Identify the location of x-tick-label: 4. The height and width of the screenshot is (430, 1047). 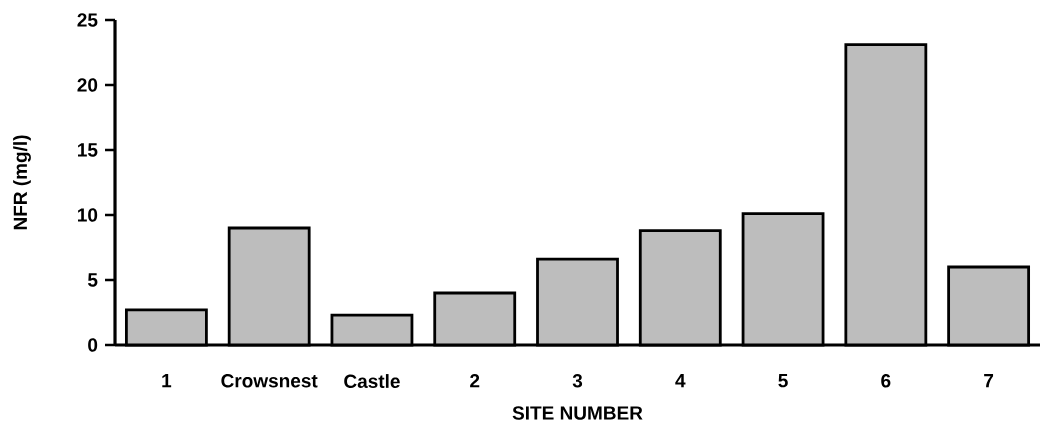
(680, 381).